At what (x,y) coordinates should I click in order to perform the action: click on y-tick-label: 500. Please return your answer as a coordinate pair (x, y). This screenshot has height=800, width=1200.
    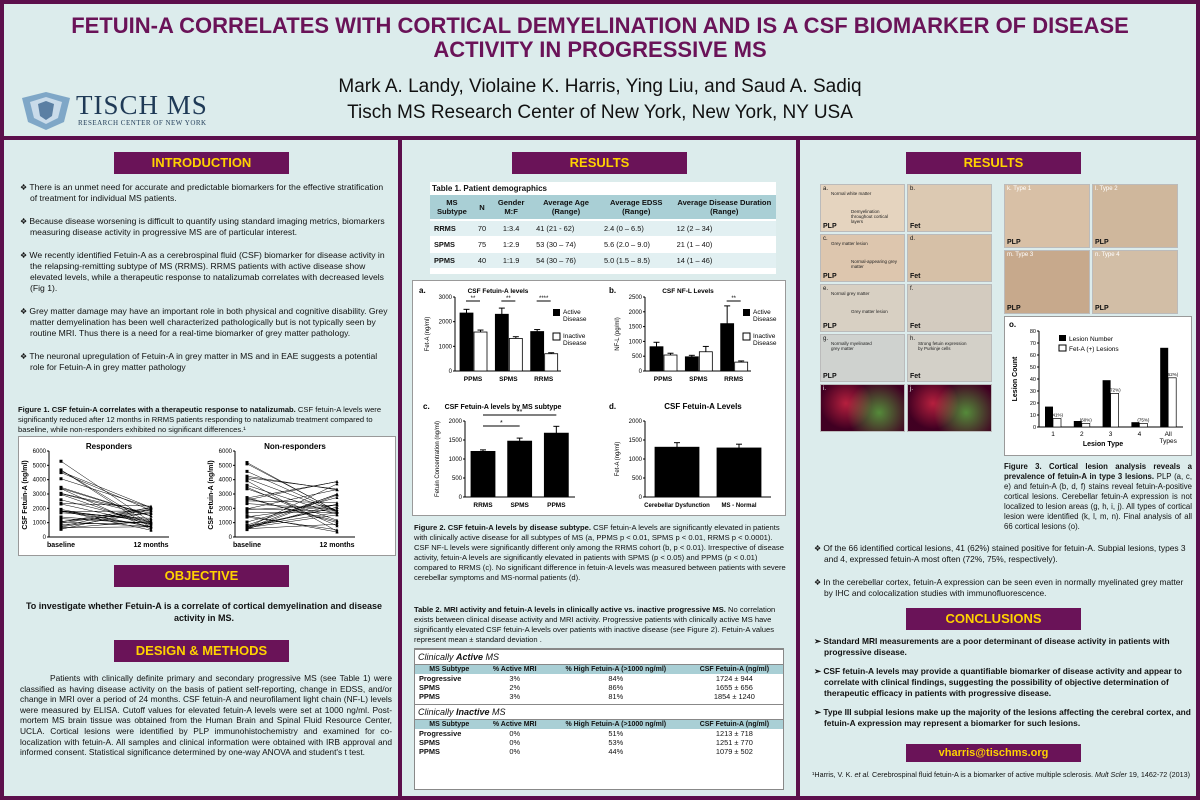
    Looking at the image, I should click on (637, 479).